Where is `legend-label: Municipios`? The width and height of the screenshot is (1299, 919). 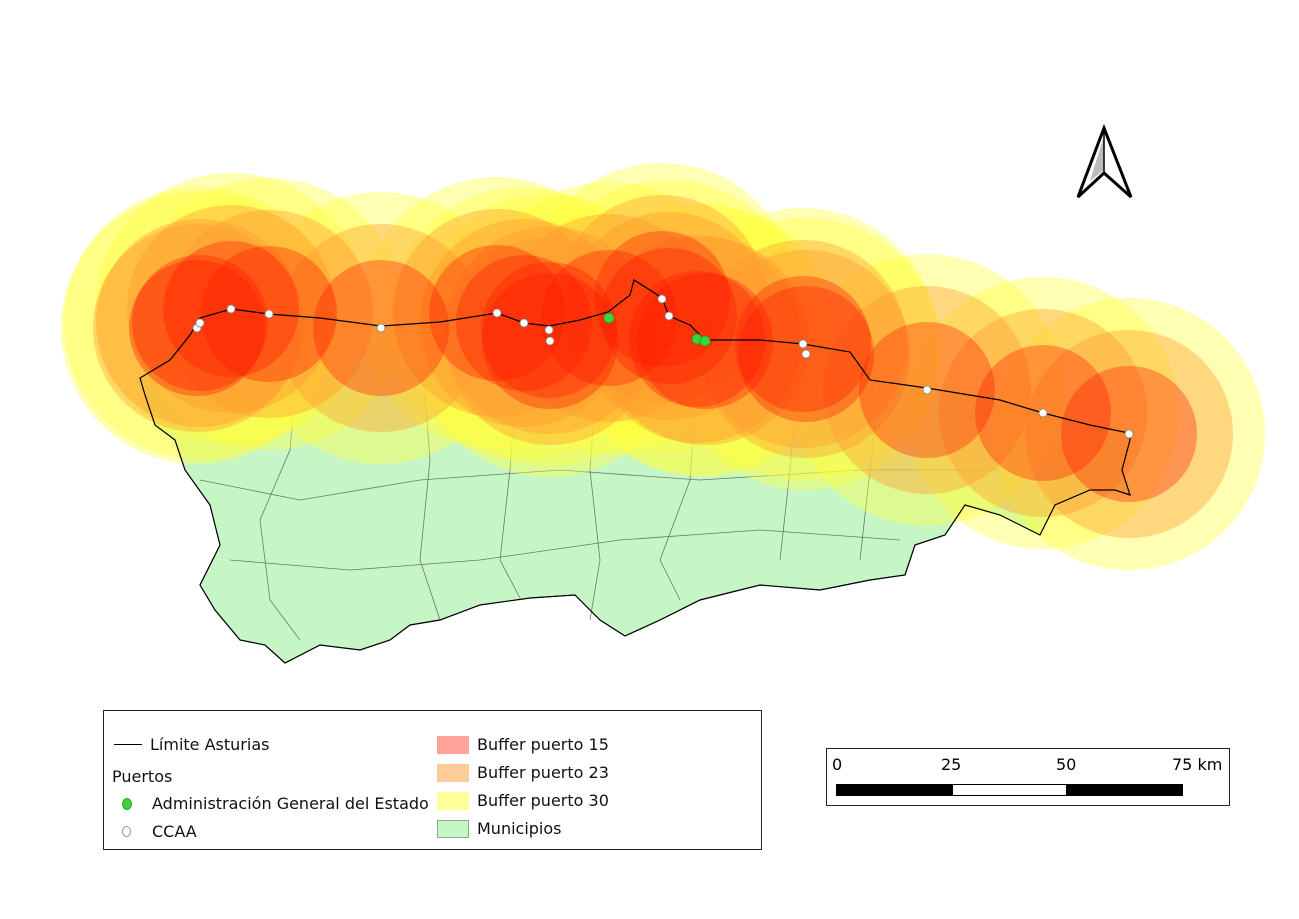 legend-label: Municipios is located at coordinates (519, 828).